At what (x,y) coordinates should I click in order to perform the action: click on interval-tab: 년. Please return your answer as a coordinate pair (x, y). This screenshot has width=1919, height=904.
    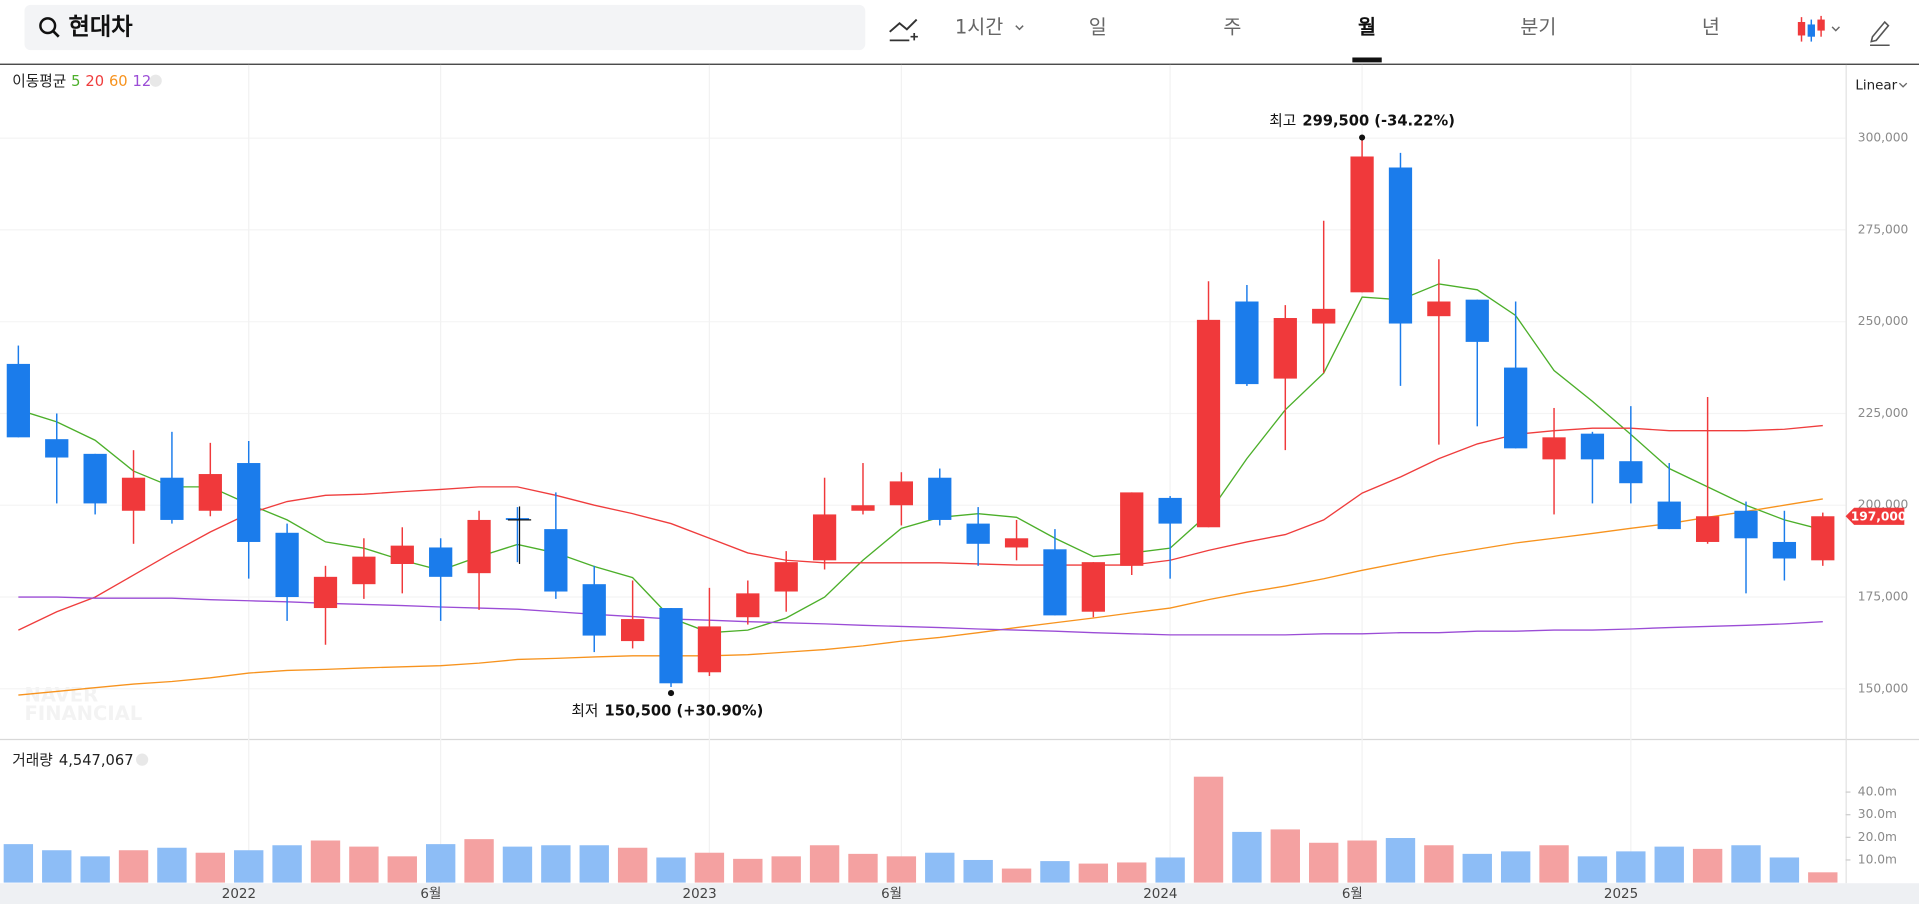
    Looking at the image, I should click on (1711, 27).